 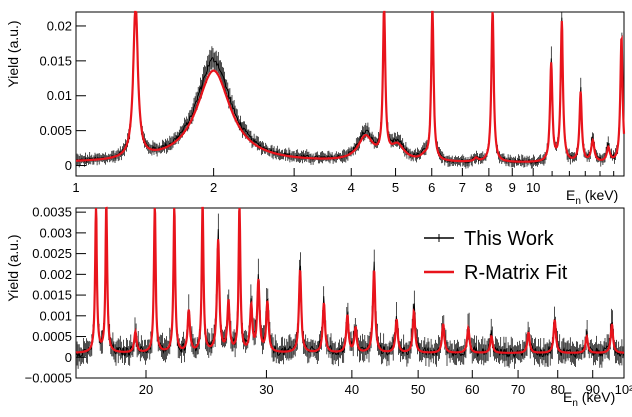 What do you see at coordinates (52, 336) in the screenshot?
I see `bottom-y-tick-label: 0.0005` at bounding box center [52, 336].